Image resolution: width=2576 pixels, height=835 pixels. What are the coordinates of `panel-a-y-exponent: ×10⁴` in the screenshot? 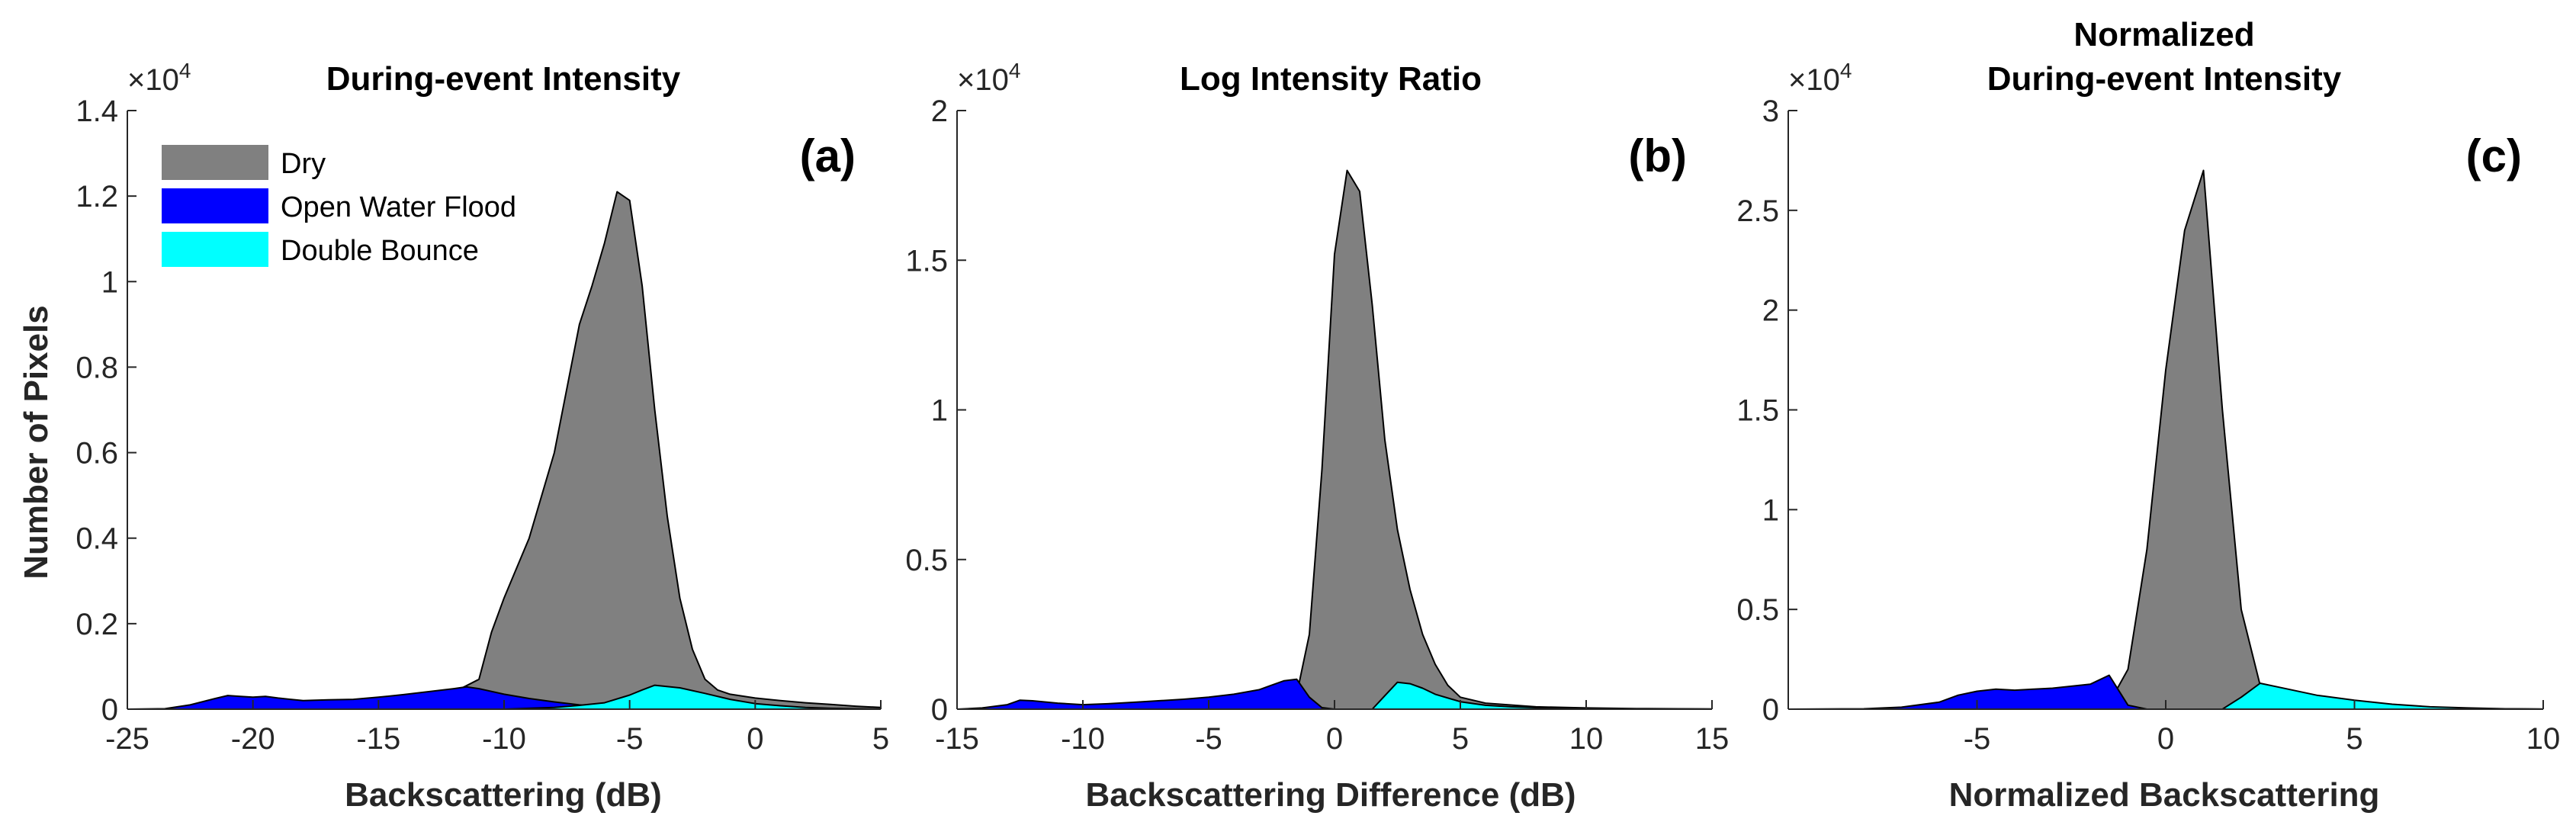 It's located at (159, 78).